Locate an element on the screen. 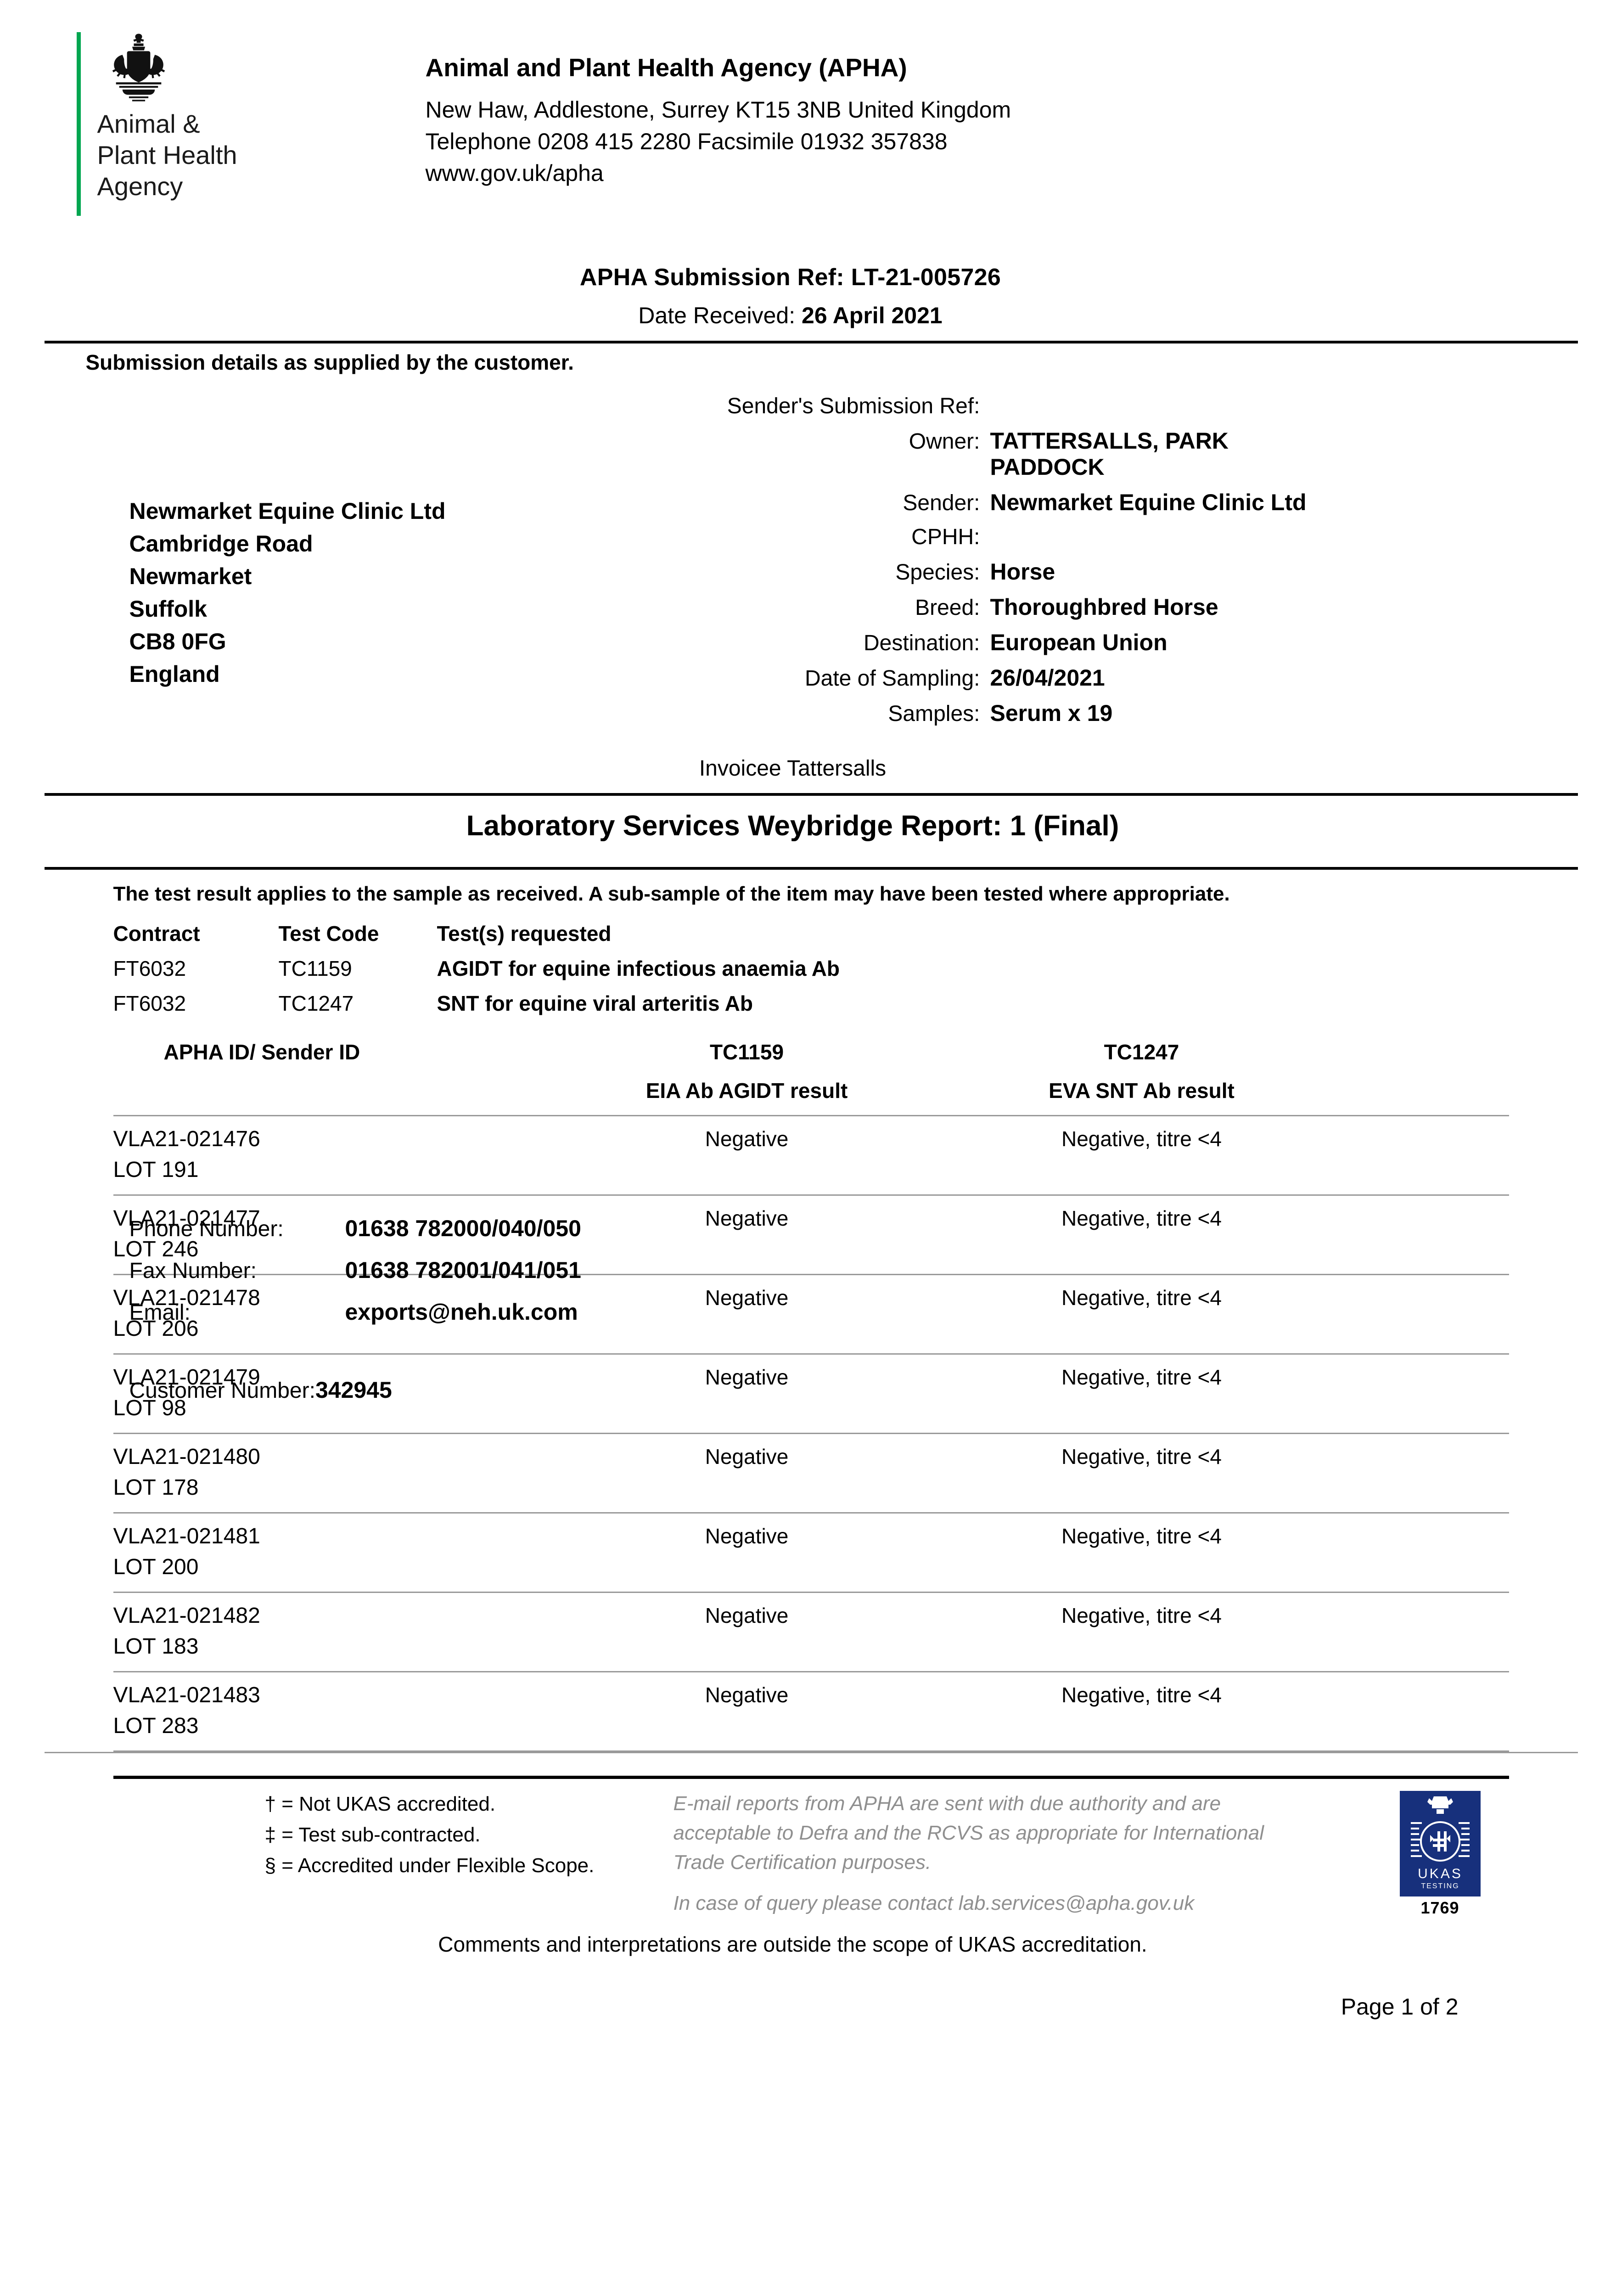  email-label: Email: is located at coordinates (160, 1312).